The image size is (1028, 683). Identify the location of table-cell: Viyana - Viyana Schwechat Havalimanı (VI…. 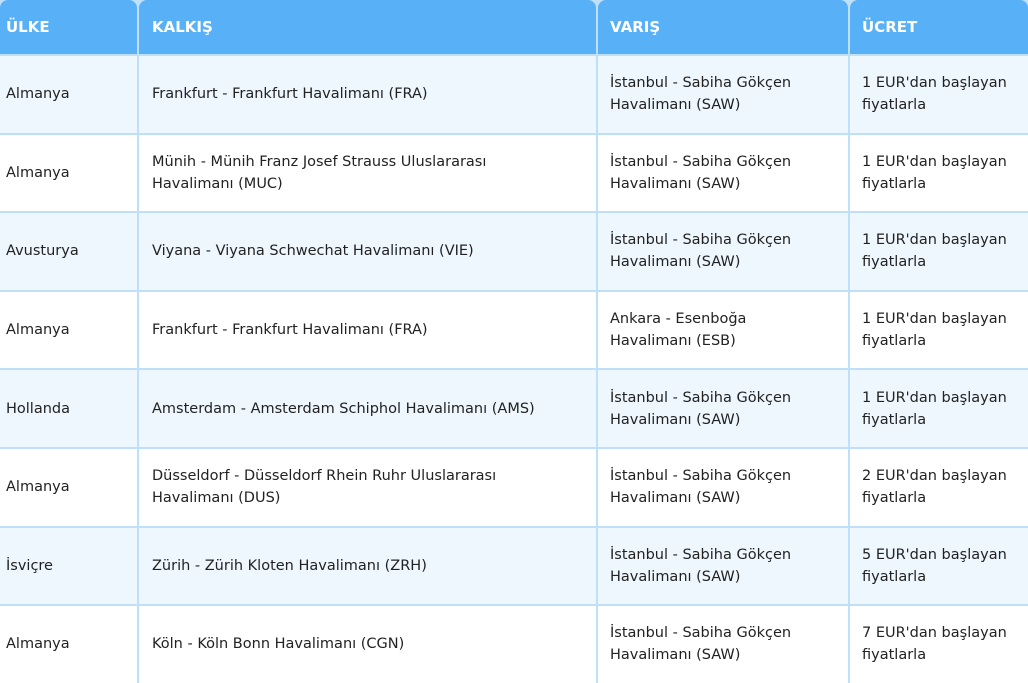
(367, 251).